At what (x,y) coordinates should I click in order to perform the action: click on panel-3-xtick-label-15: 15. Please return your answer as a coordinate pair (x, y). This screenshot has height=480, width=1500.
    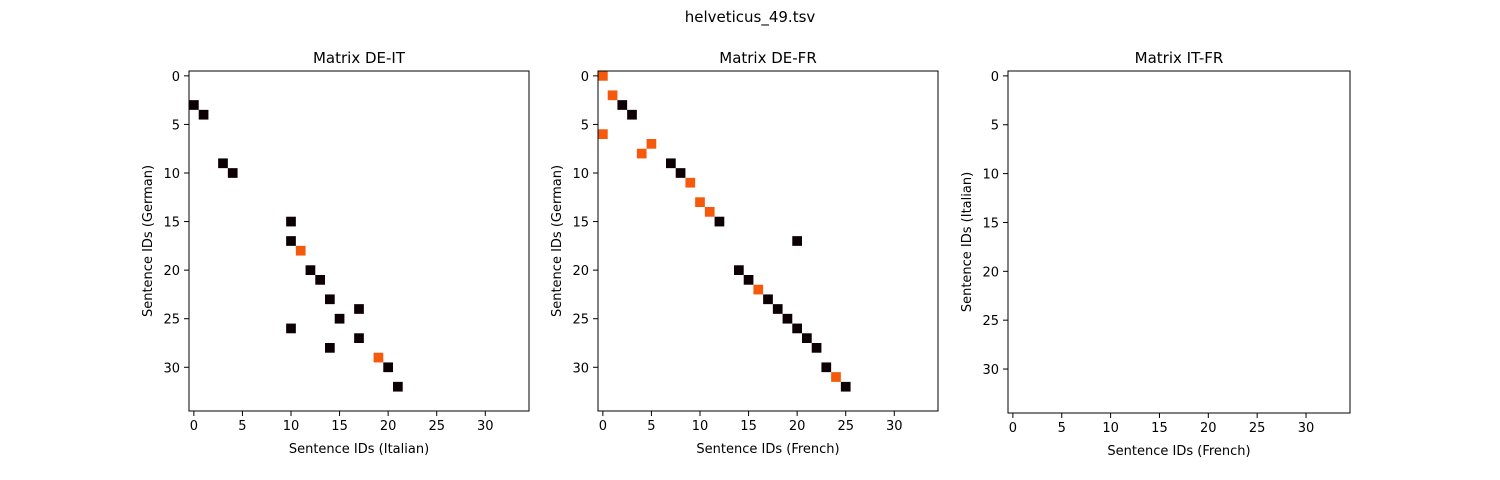
    Looking at the image, I should click on (1159, 428).